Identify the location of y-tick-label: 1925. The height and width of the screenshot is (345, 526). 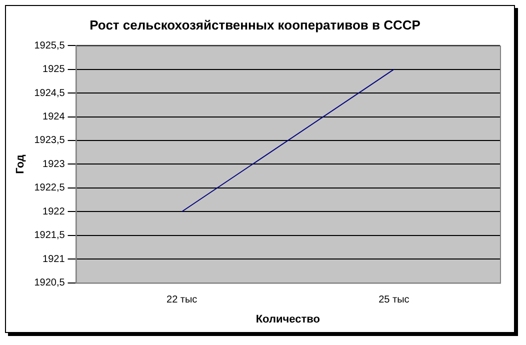
(54, 70).